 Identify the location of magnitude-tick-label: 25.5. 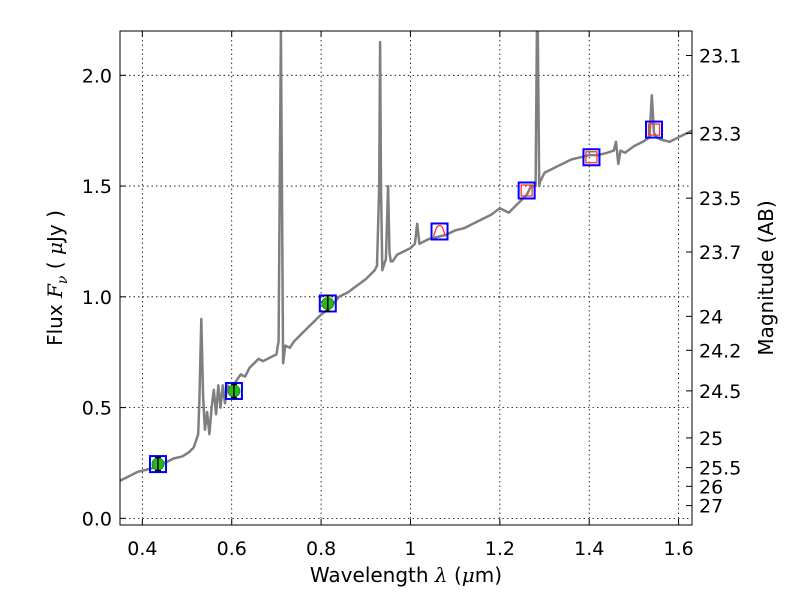
(720, 469).